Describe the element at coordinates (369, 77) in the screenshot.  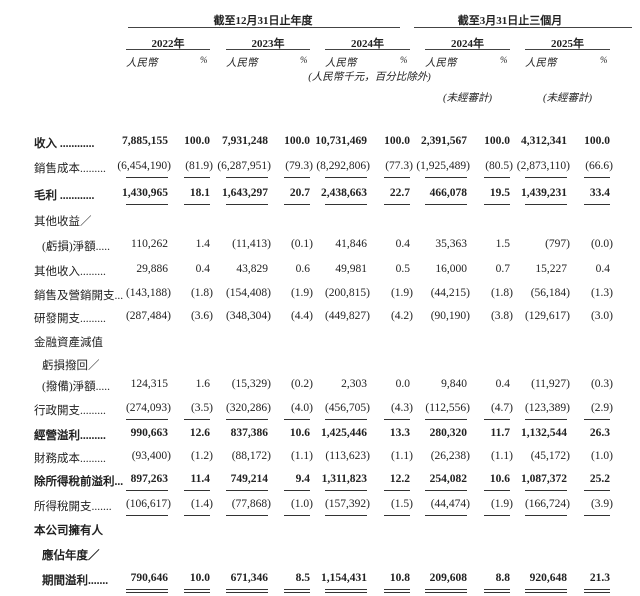
I see `unit-note: (人民幣千元，百分比除外)` at that location.